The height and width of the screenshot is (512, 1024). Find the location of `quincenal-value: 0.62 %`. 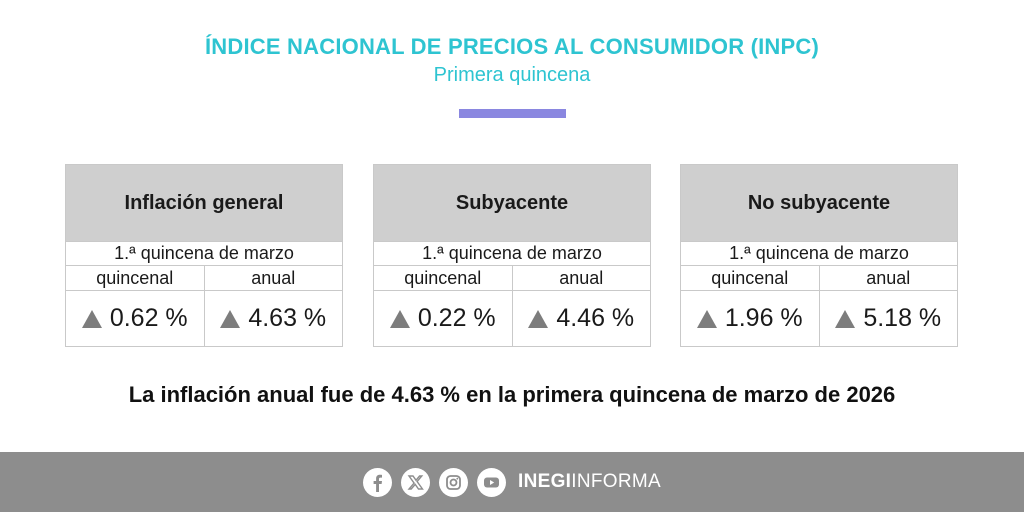

quincenal-value: 0.62 % is located at coordinates (148, 318).